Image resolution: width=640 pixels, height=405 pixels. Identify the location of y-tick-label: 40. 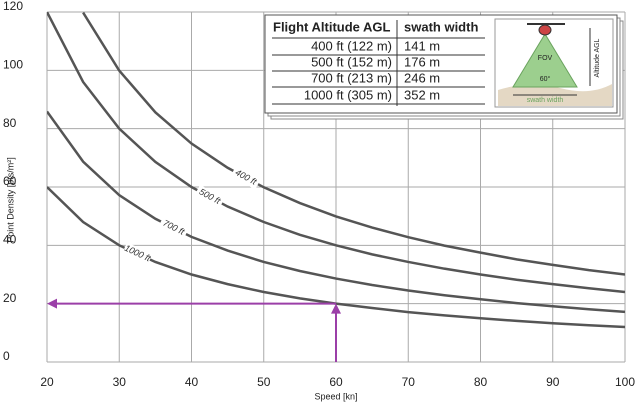
(10, 240).